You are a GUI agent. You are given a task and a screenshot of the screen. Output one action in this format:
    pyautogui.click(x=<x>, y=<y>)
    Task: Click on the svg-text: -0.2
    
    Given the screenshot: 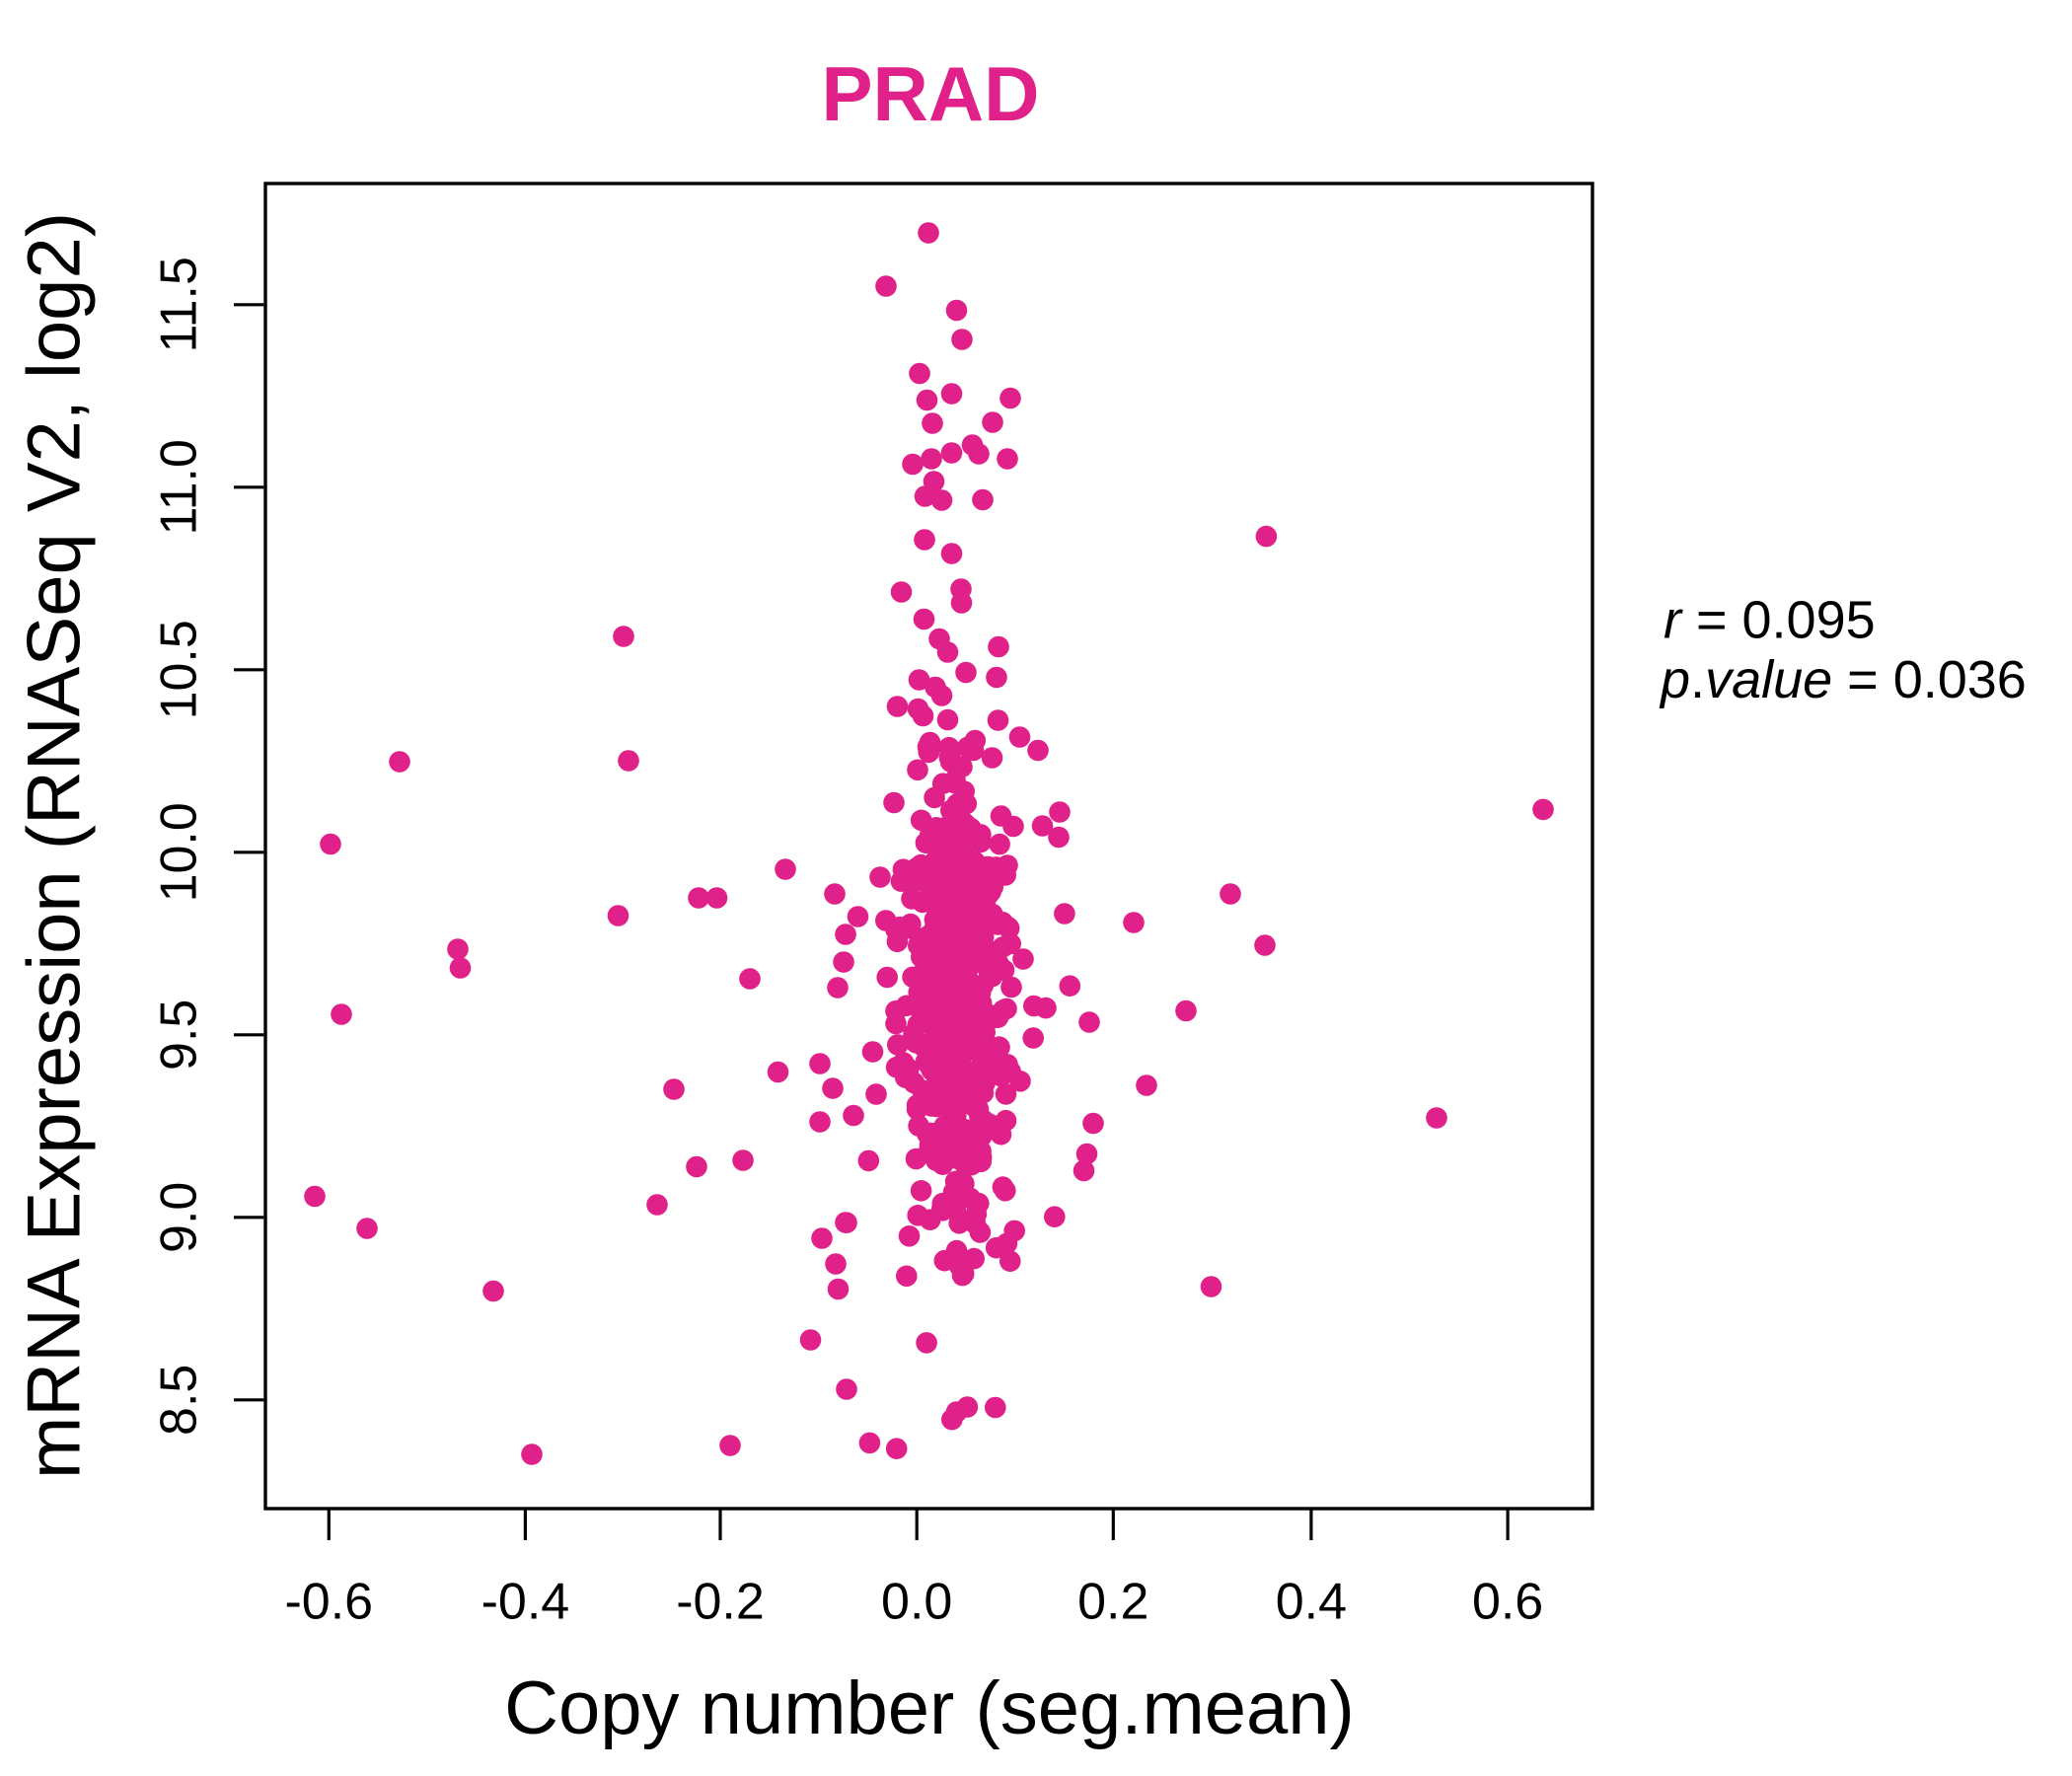 What is the action you would take?
    pyautogui.click(x=721, y=1603)
    